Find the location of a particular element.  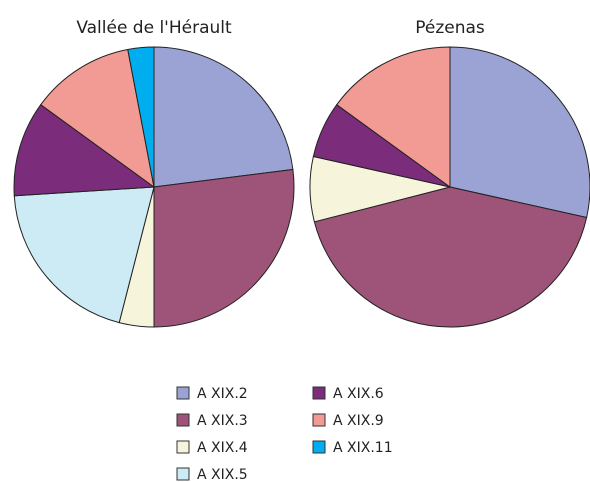

legend-label: A XIX.3 is located at coordinates (222, 421).